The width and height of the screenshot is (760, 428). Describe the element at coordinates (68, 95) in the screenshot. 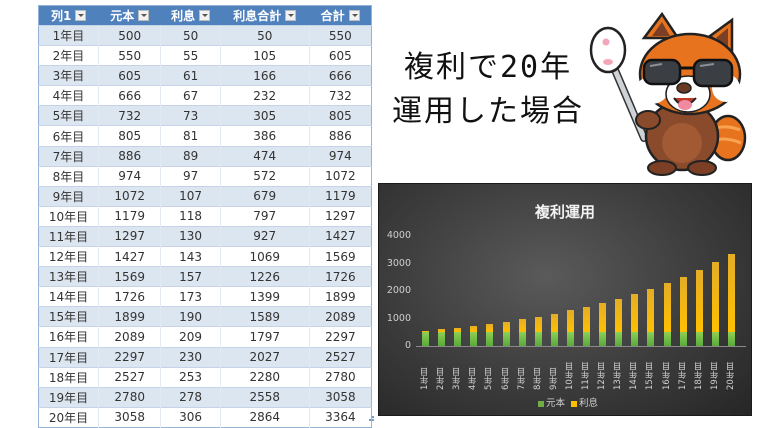

I see `table-cell: 4年目` at that location.